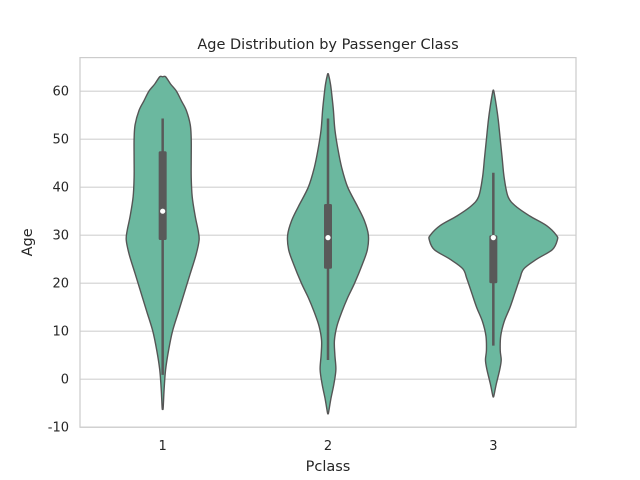 The height and width of the screenshot is (480, 640). What do you see at coordinates (328, 467) in the screenshot?
I see `x-axis-label: Pclass` at bounding box center [328, 467].